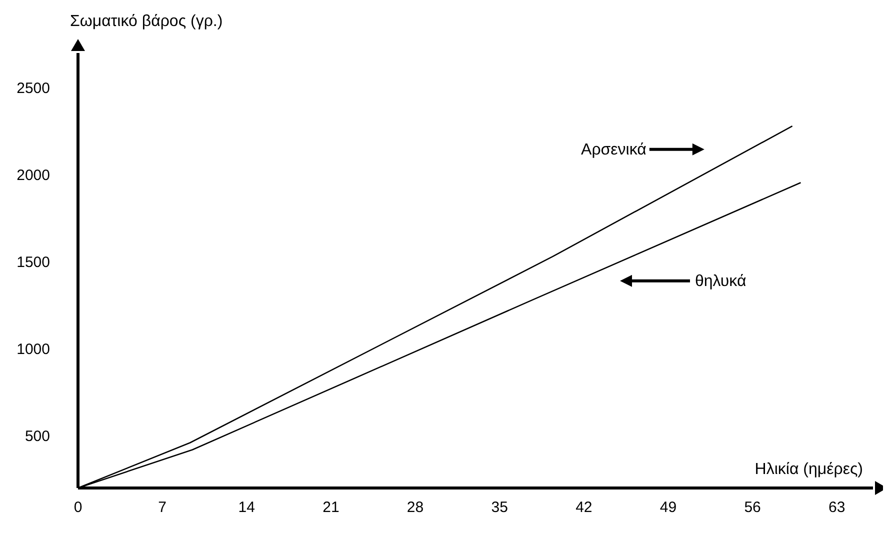 The width and height of the screenshot is (891, 533). I want to click on y-tick-label: 1500, so click(33, 263).